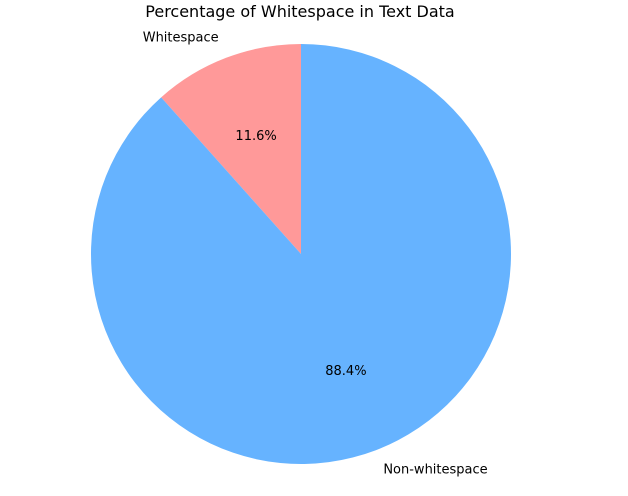 This screenshot has height=496, width=628. Describe the element at coordinates (345, 371) in the screenshot. I see `pie-pct-label: 88.4%` at that location.